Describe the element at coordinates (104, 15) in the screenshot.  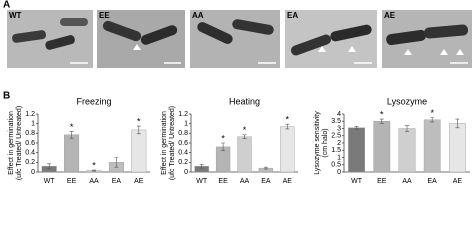
I see `micrograph-label: EE` at that location.